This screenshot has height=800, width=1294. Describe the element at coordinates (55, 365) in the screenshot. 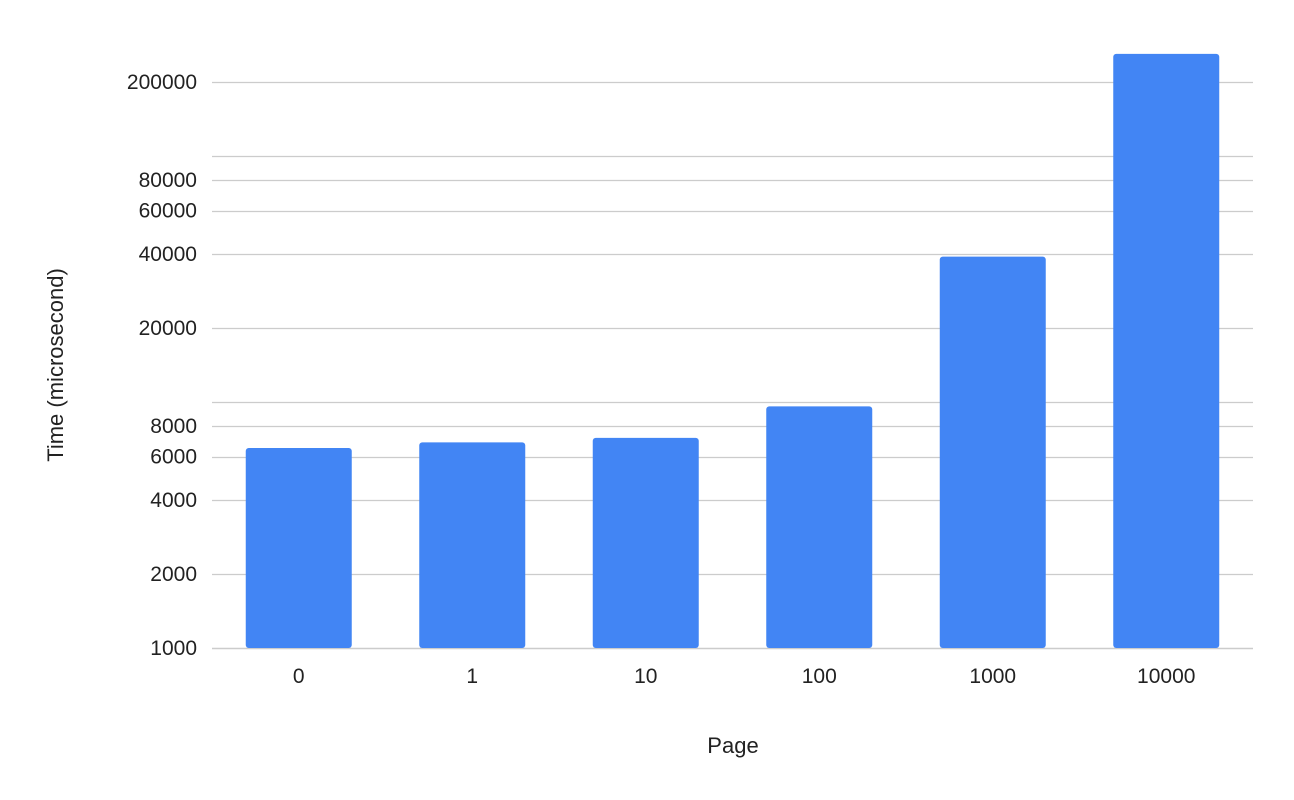

I see `y-axis-title: Time (microsecond)` at that location.